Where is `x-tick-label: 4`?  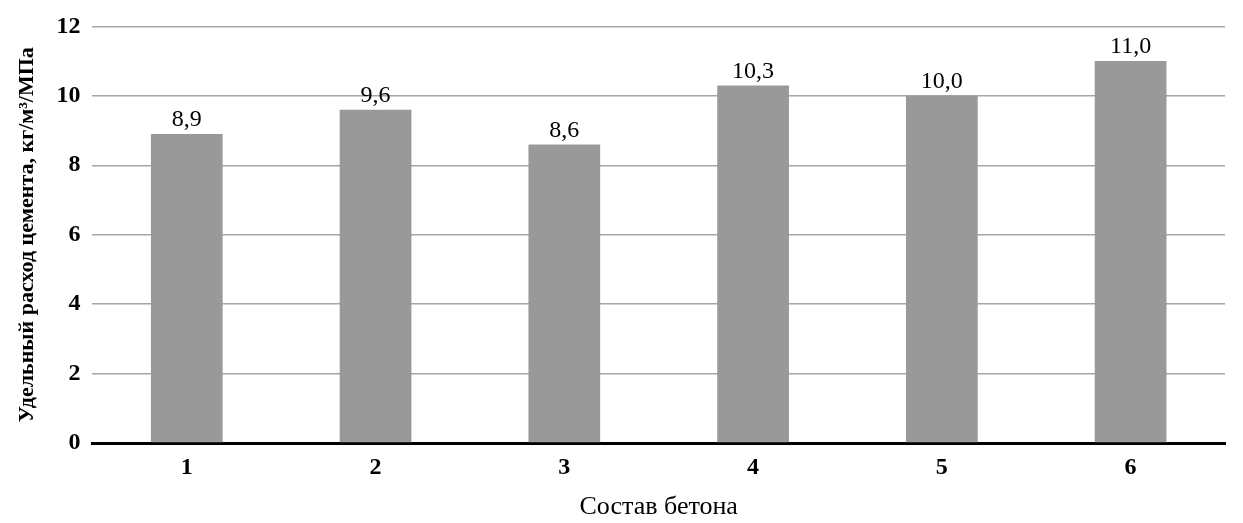 x-tick-label: 4 is located at coordinates (753, 465).